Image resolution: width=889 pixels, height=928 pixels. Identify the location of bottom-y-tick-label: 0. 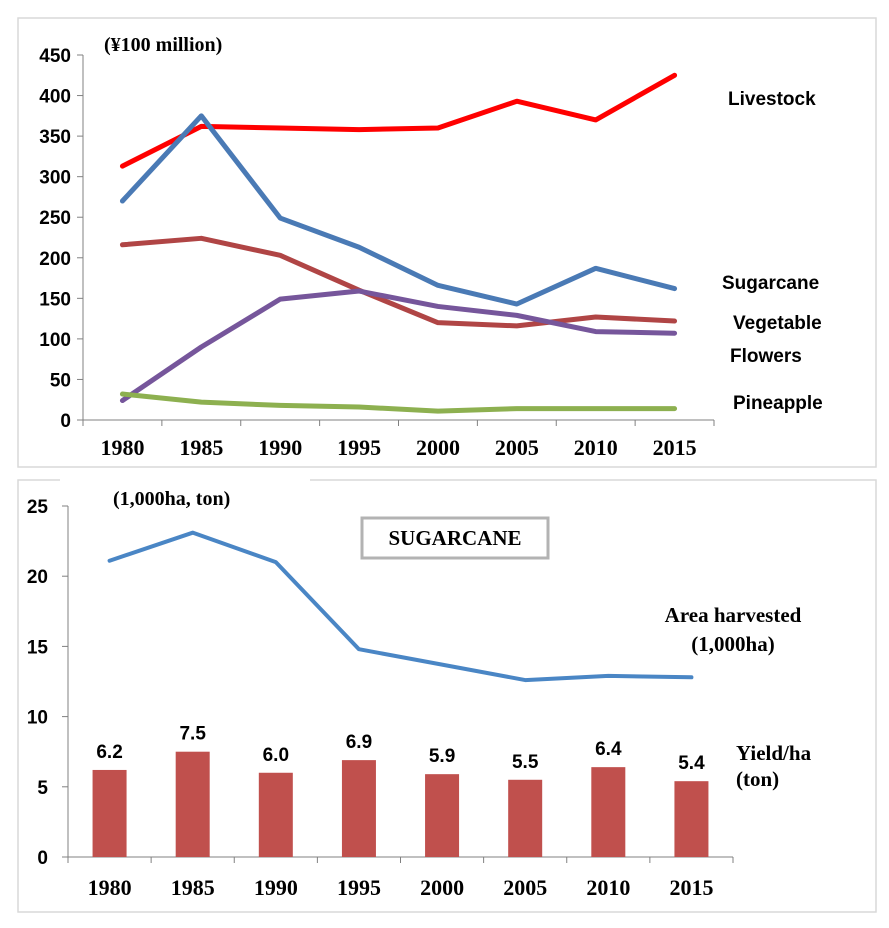
(42, 858).